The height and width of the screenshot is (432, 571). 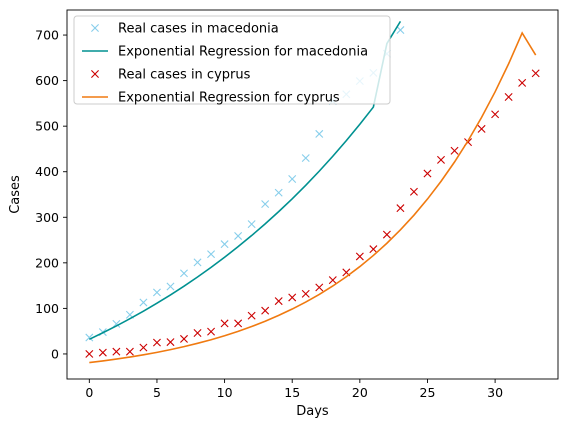 I want to click on y-axis-label: Cases, so click(x=15, y=194).